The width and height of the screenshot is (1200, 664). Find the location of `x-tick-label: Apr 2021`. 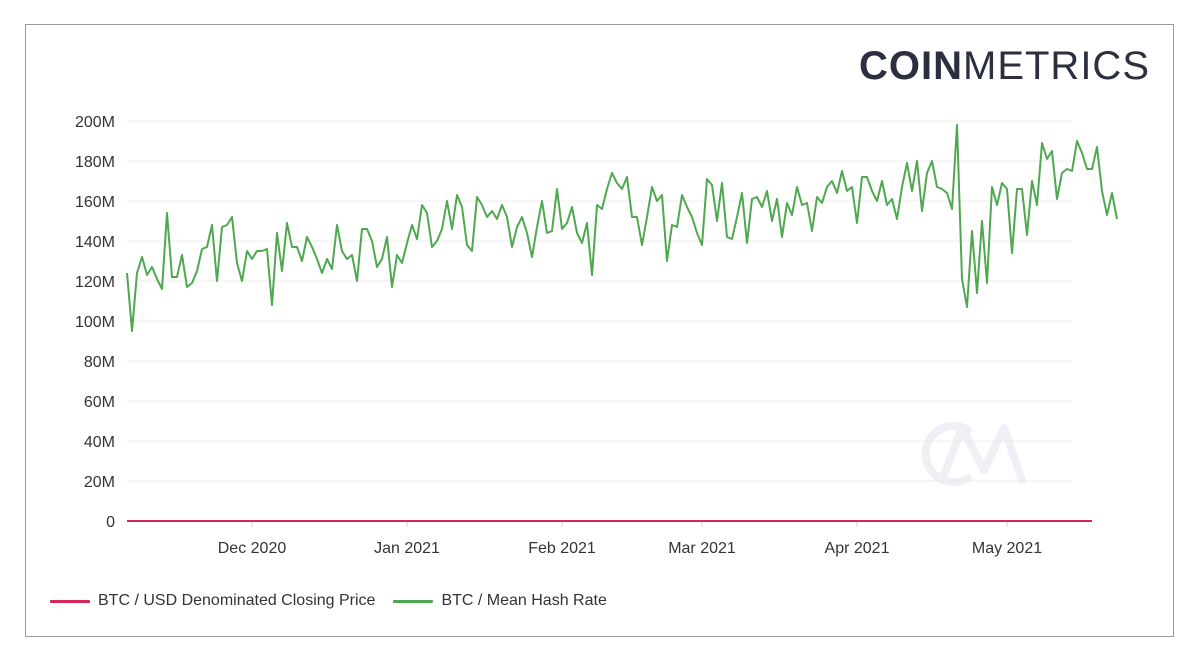

x-tick-label: Apr 2021 is located at coordinates (857, 548).